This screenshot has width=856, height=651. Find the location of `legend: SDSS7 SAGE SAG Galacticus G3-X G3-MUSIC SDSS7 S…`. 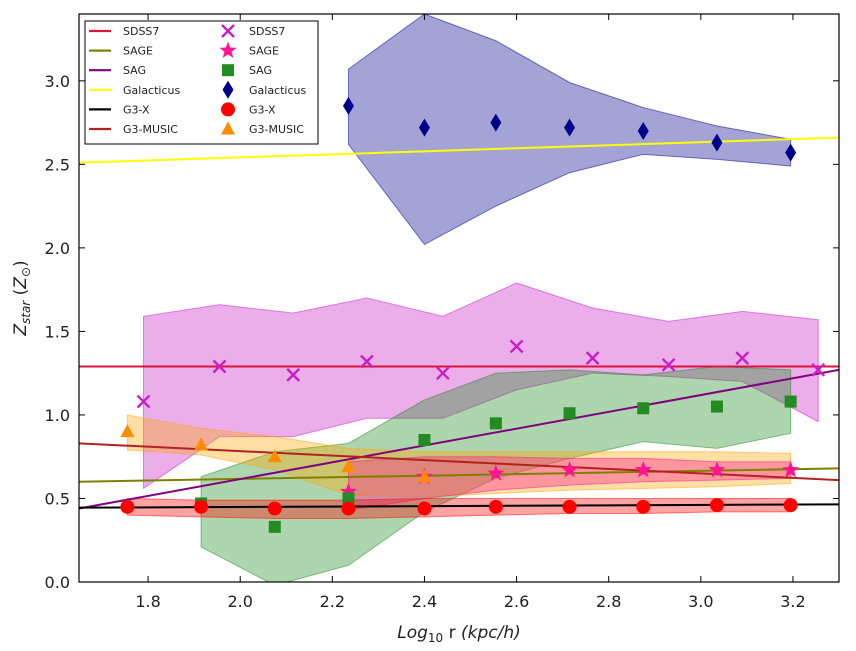

legend: SDSS7 SAGE SAG Galacticus G3-X G3-MUSIC SDSS7 S… is located at coordinates (201, 82).